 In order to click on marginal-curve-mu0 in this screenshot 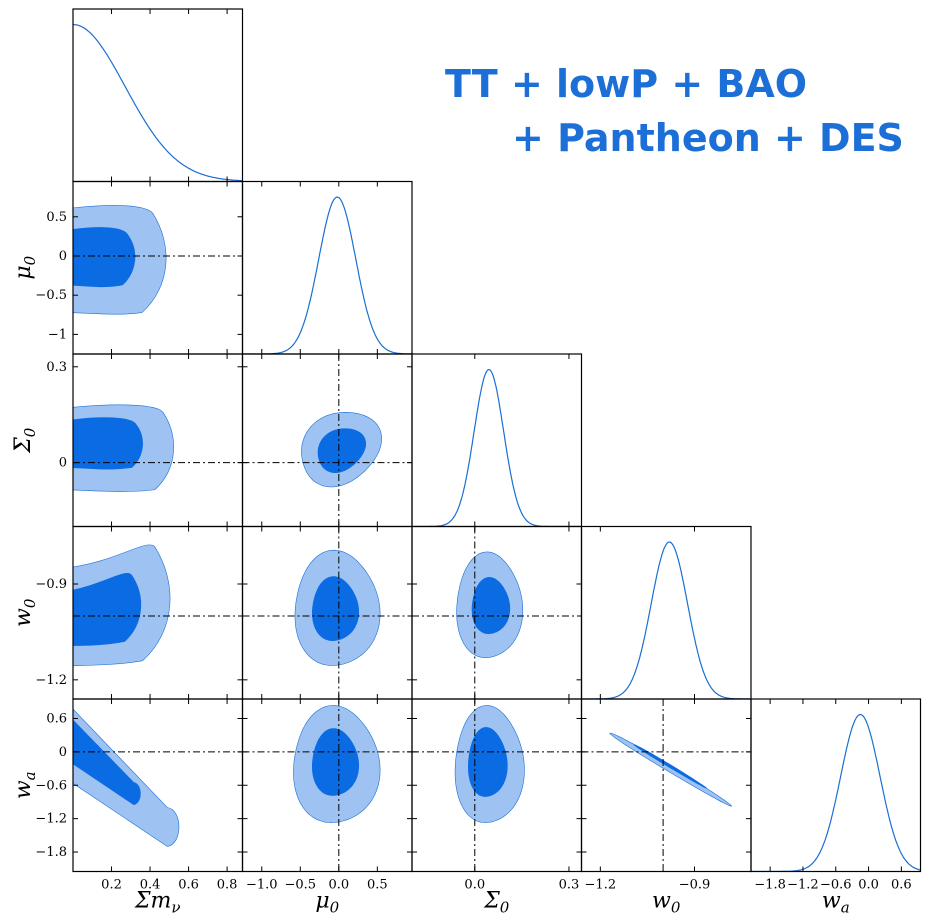, I will do `click(327, 275)`.